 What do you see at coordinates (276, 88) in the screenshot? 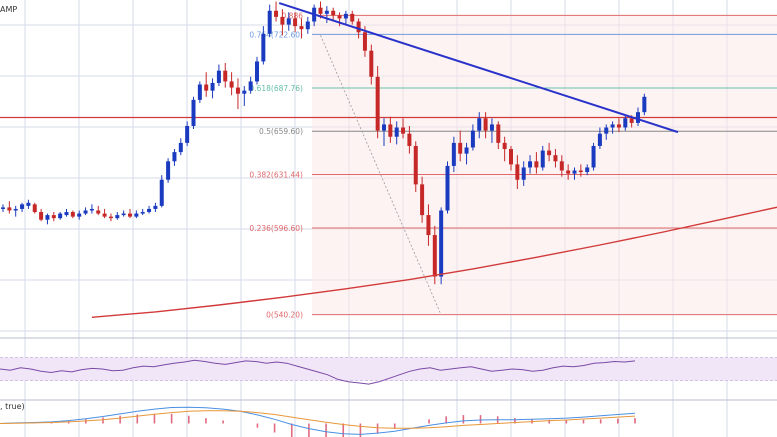
I see `fibonacci-level-label: 0.618(687.76)` at bounding box center [276, 88].